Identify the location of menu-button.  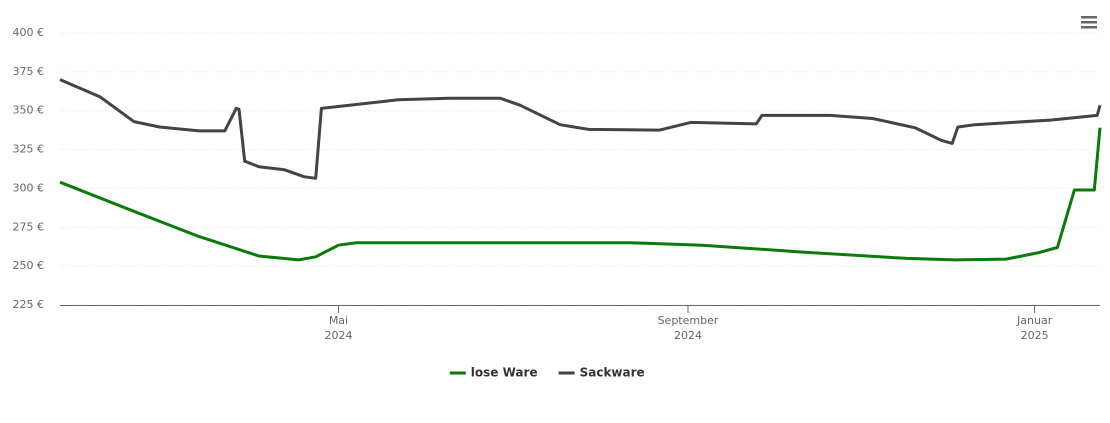
(1089, 22).